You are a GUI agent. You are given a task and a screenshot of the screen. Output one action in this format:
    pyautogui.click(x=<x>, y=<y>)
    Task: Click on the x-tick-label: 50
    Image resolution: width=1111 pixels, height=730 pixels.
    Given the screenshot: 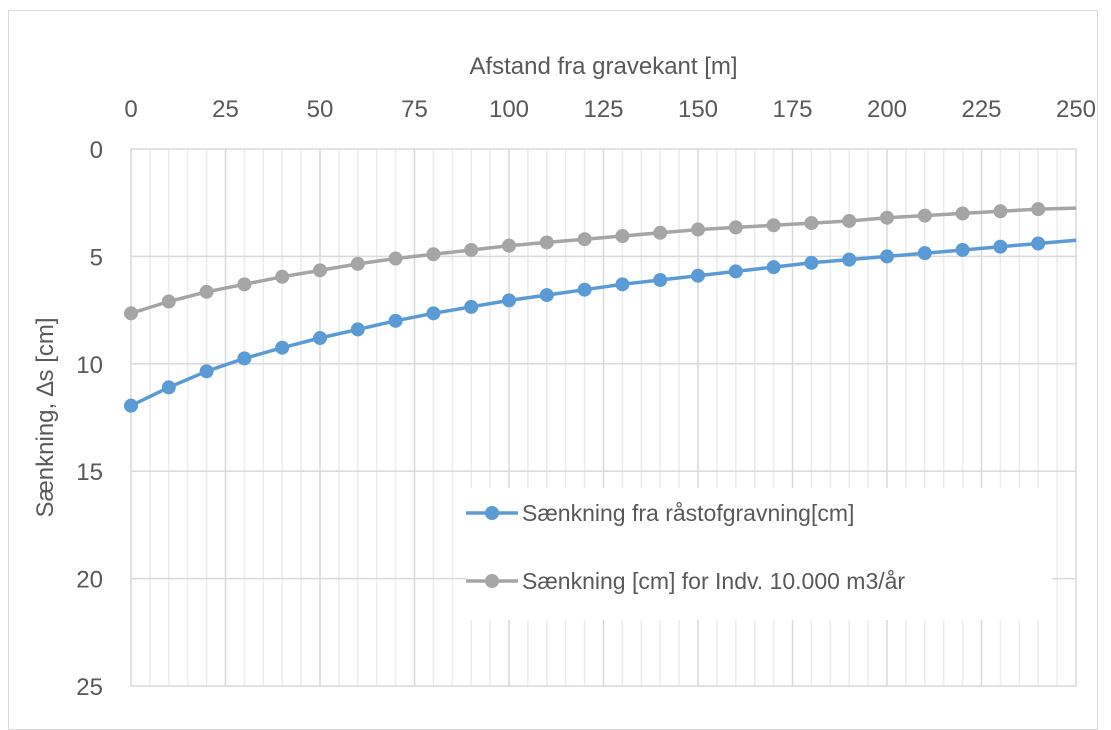 What is the action you would take?
    pyautogui.click(x=320, y=109)
    